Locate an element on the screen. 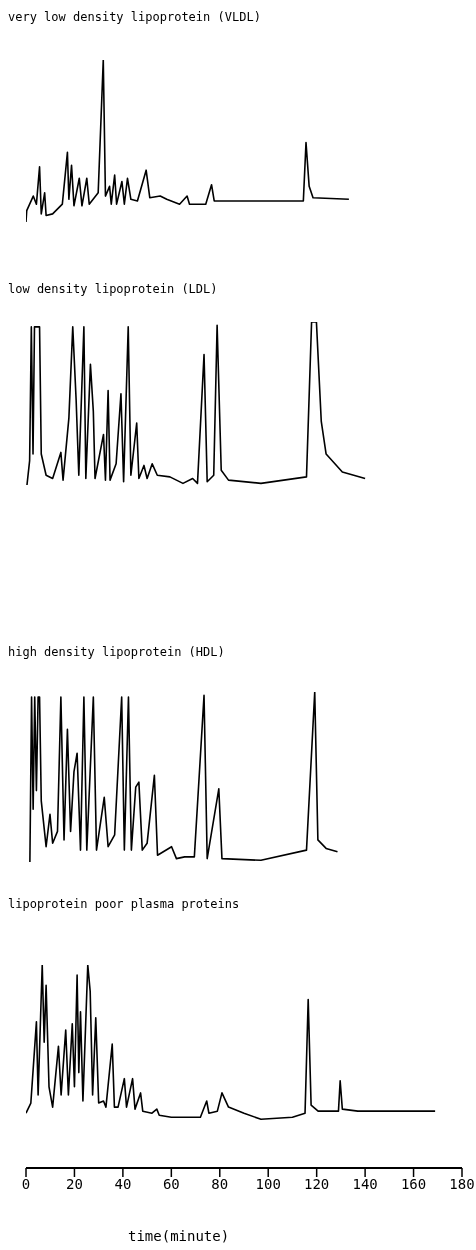 The image size is (476, 1250). x-tick-label: 0 is located at coordinates (26, 1183).